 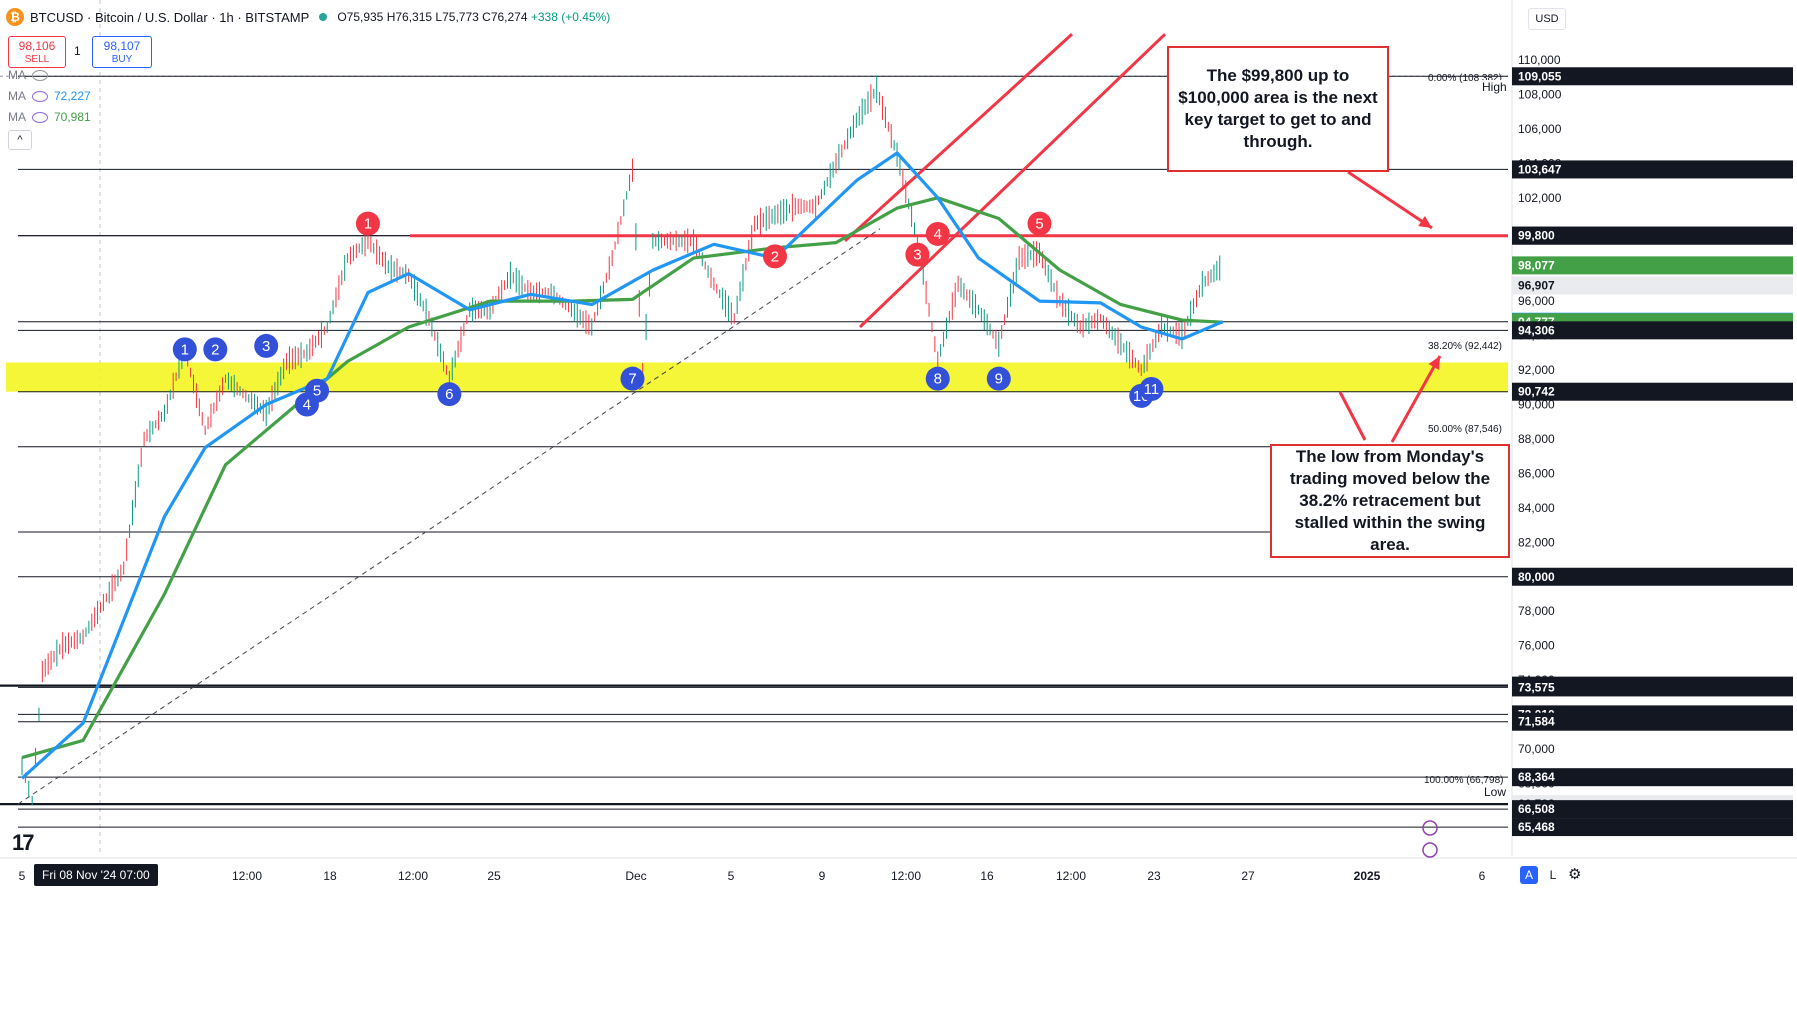 I want to click on ohlc-low: L75,773, so click(x=457, y=17).